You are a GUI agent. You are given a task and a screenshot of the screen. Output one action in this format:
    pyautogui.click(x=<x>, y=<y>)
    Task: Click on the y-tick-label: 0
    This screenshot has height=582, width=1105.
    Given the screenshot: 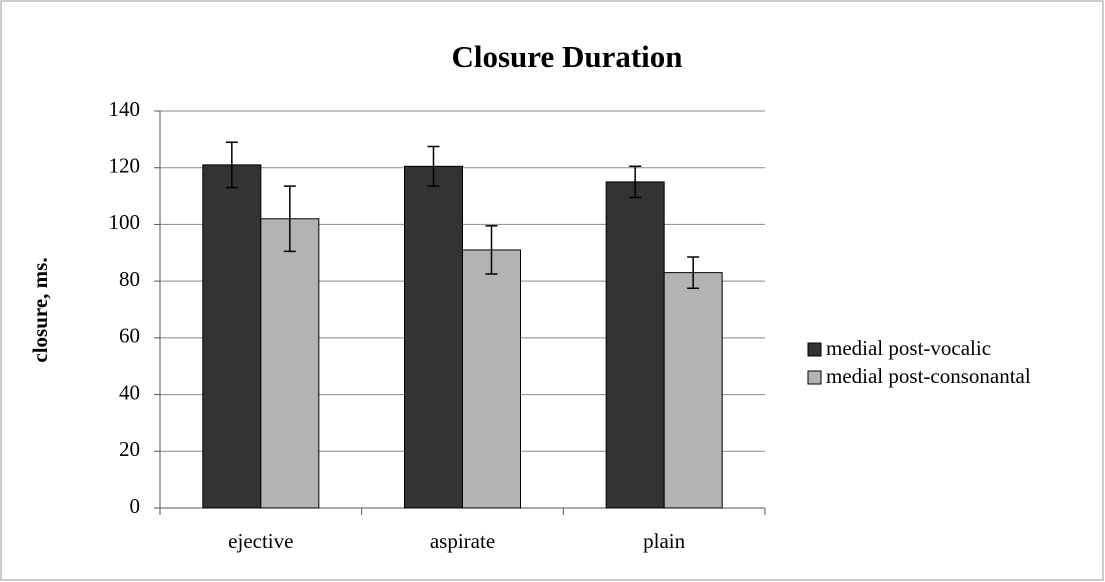 What is the action you would take?
    pyautogui.click(x=135, y=506)
    